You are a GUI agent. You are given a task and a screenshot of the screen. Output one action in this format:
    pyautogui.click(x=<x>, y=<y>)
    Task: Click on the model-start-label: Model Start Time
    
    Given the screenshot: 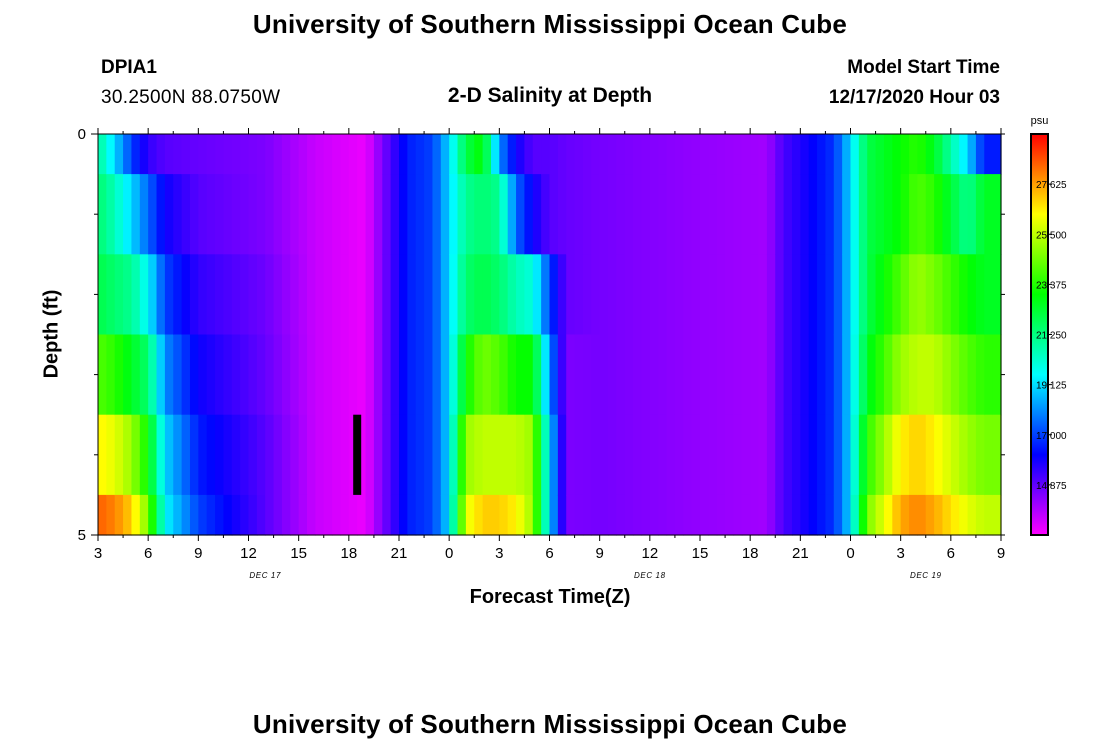 What is the action you would take?
    pyautogui.click(x=923, y=67)
    